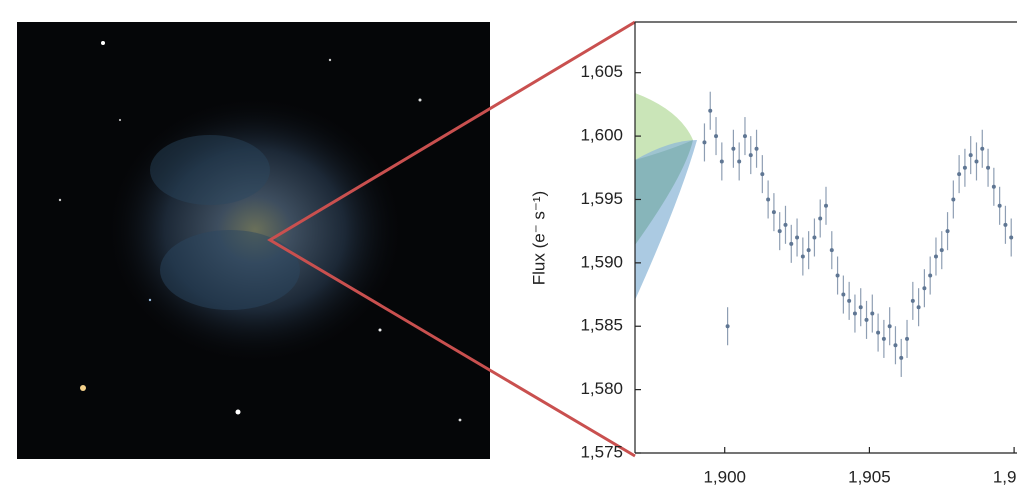  What do you see at coordinates (601, 325) in the screenshot?
I see `y-tick-label: 1,585` at bounding box center [601, 325].